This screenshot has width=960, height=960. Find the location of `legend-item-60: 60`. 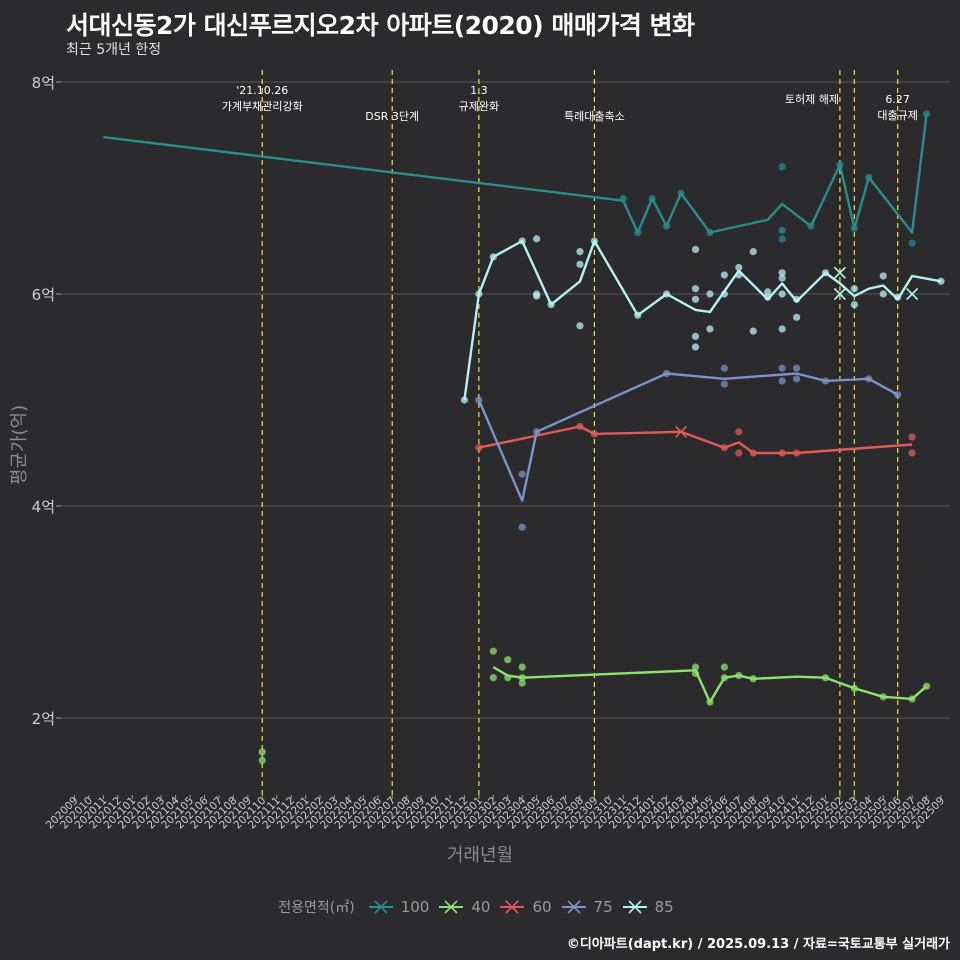

legend-item-60: 60 is located at coordinates (525, 907).